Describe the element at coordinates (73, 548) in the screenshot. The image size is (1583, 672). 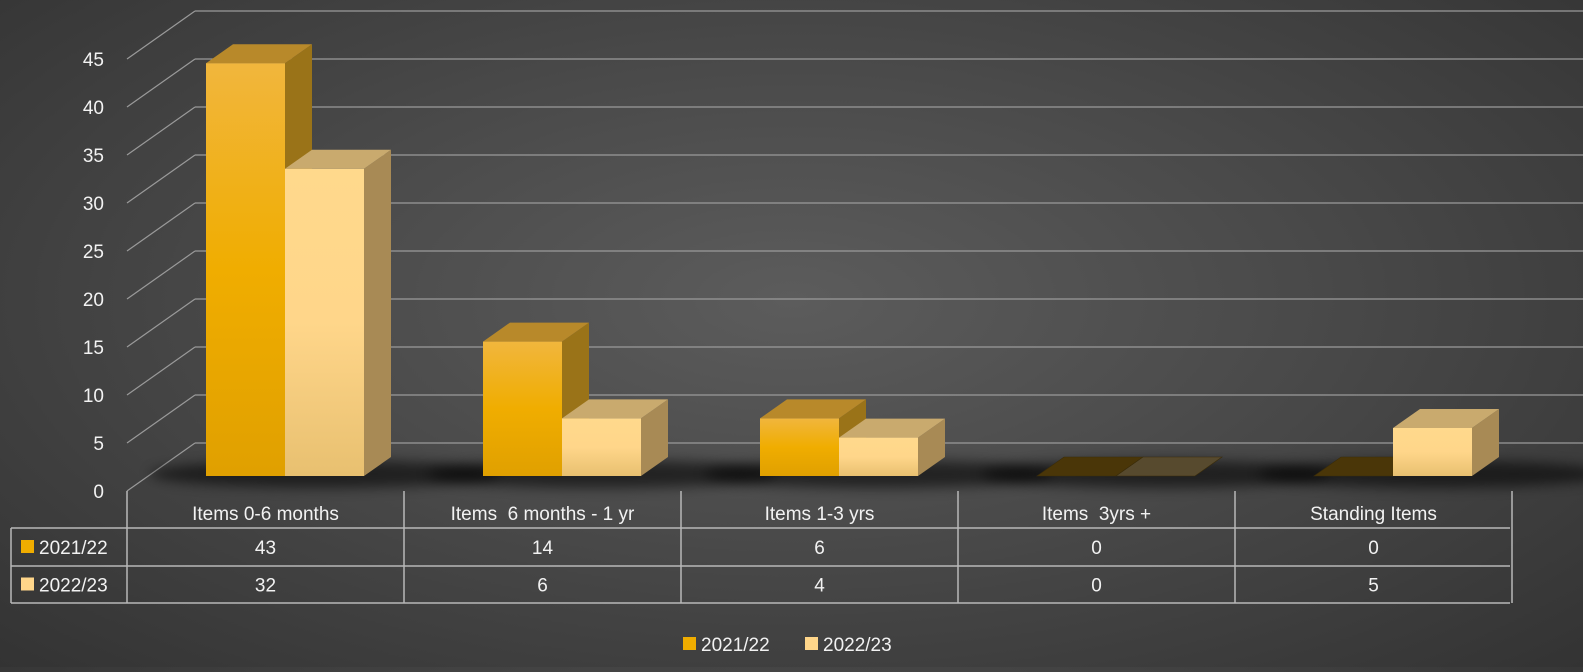
I see `table-series-name: 2021/22` at that location.